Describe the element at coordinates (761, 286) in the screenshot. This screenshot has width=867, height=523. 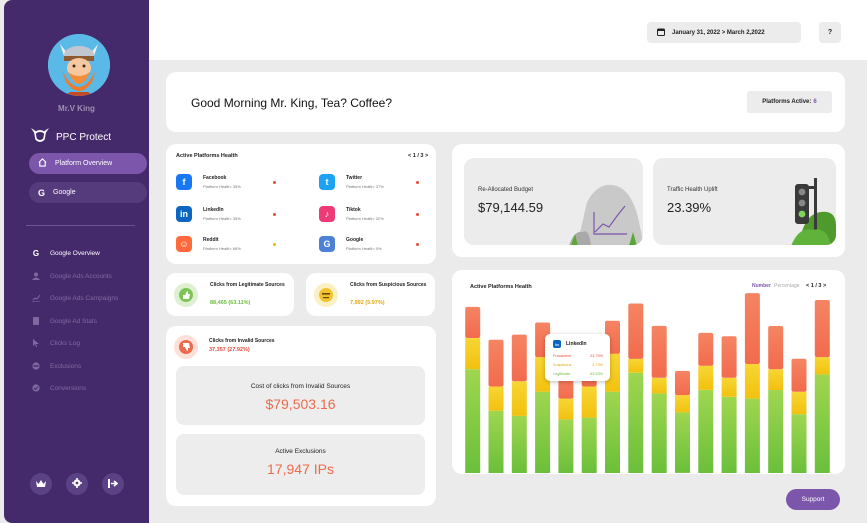
I see `toggle-number: Number` at that location.